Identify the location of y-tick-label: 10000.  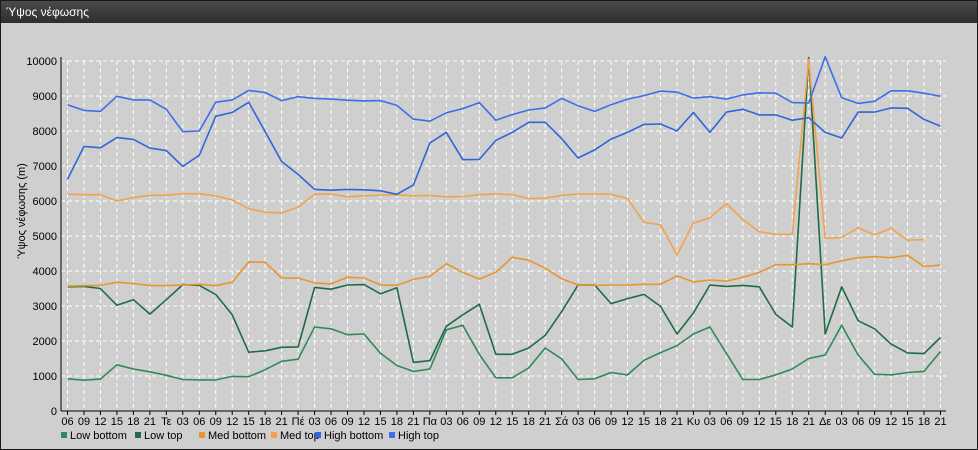
(41, 62).